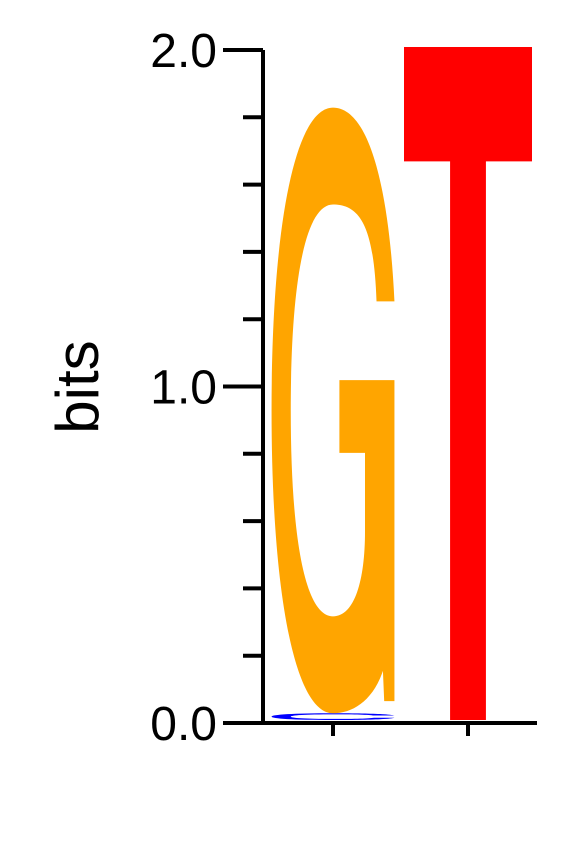 The height and width of the screenshot is (842, 583). I want to click on y-tick-label: 1.0, so click(183, 388).